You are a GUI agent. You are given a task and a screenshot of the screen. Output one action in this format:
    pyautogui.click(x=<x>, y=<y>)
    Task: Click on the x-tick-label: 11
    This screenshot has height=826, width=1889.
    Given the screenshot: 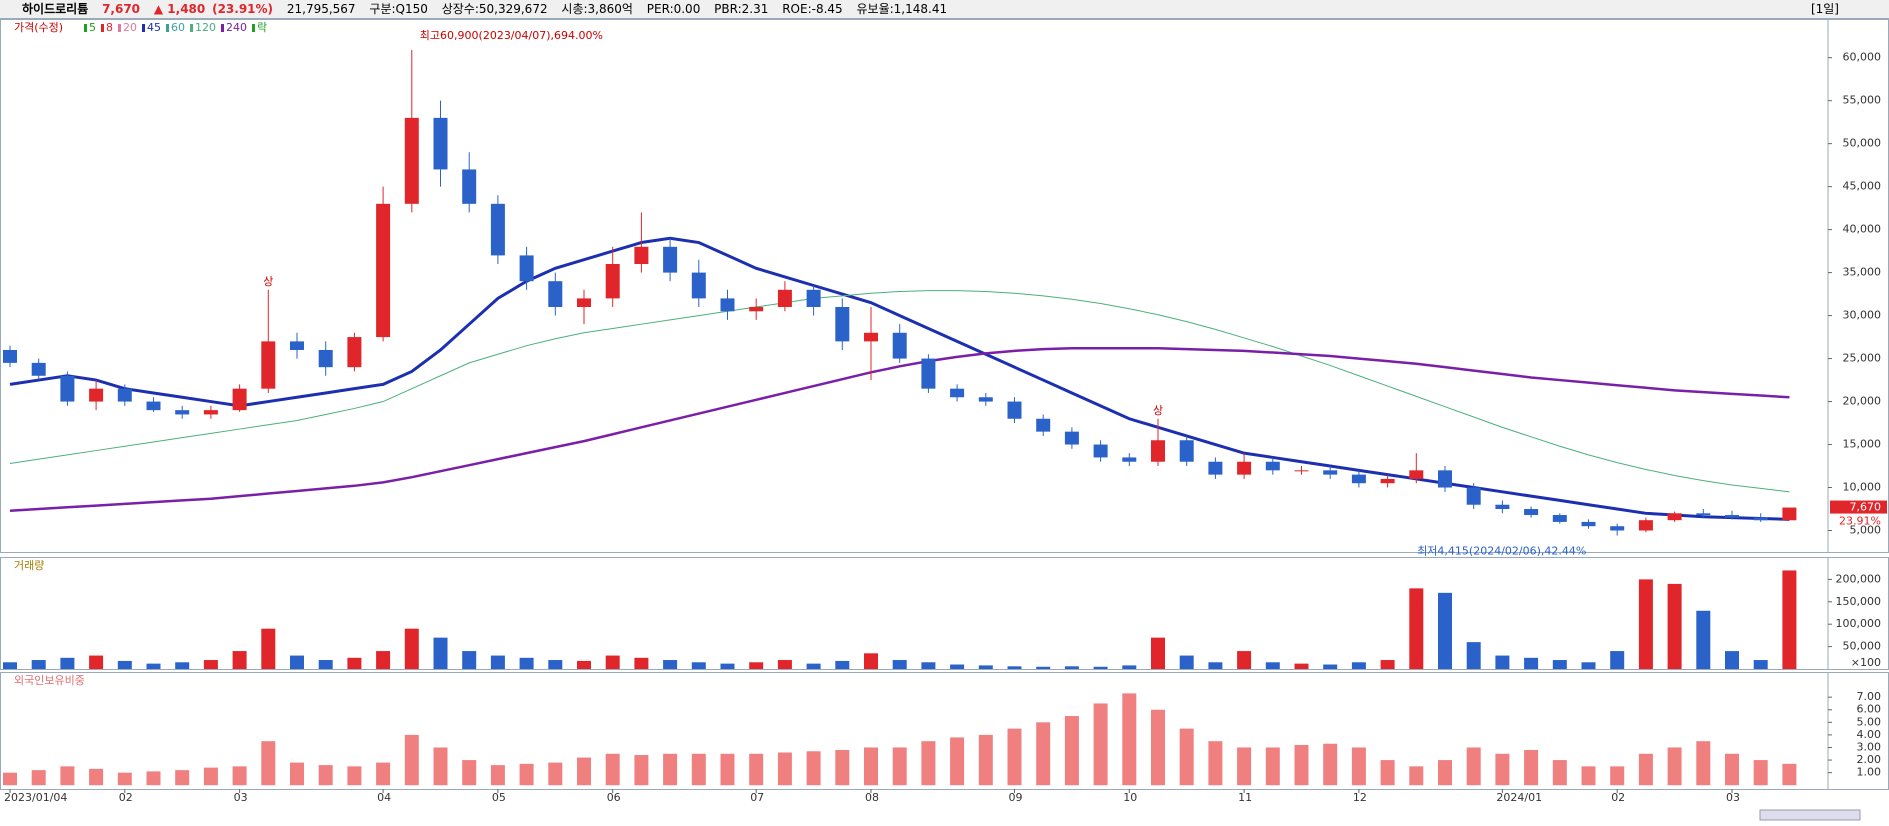 What is the action you would take?
    pyautogui.click(x=1245, y=797)
    